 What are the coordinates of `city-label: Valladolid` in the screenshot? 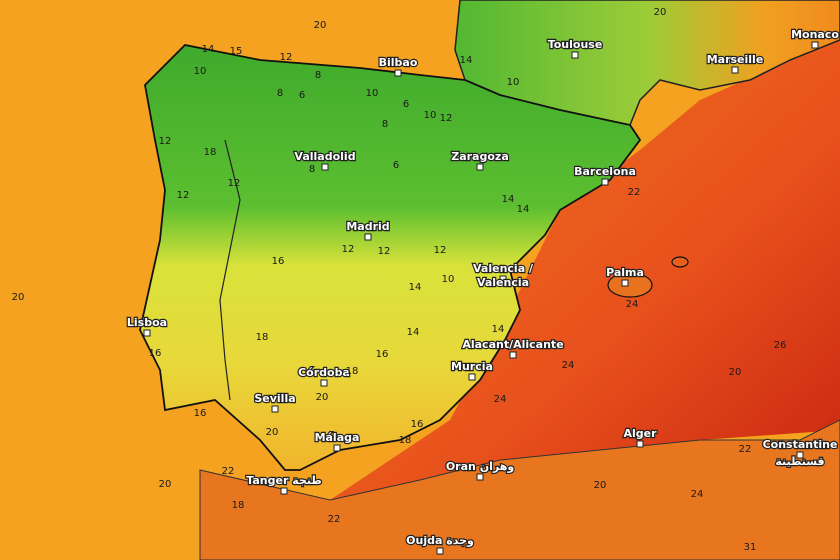 It's located at (324, 156).